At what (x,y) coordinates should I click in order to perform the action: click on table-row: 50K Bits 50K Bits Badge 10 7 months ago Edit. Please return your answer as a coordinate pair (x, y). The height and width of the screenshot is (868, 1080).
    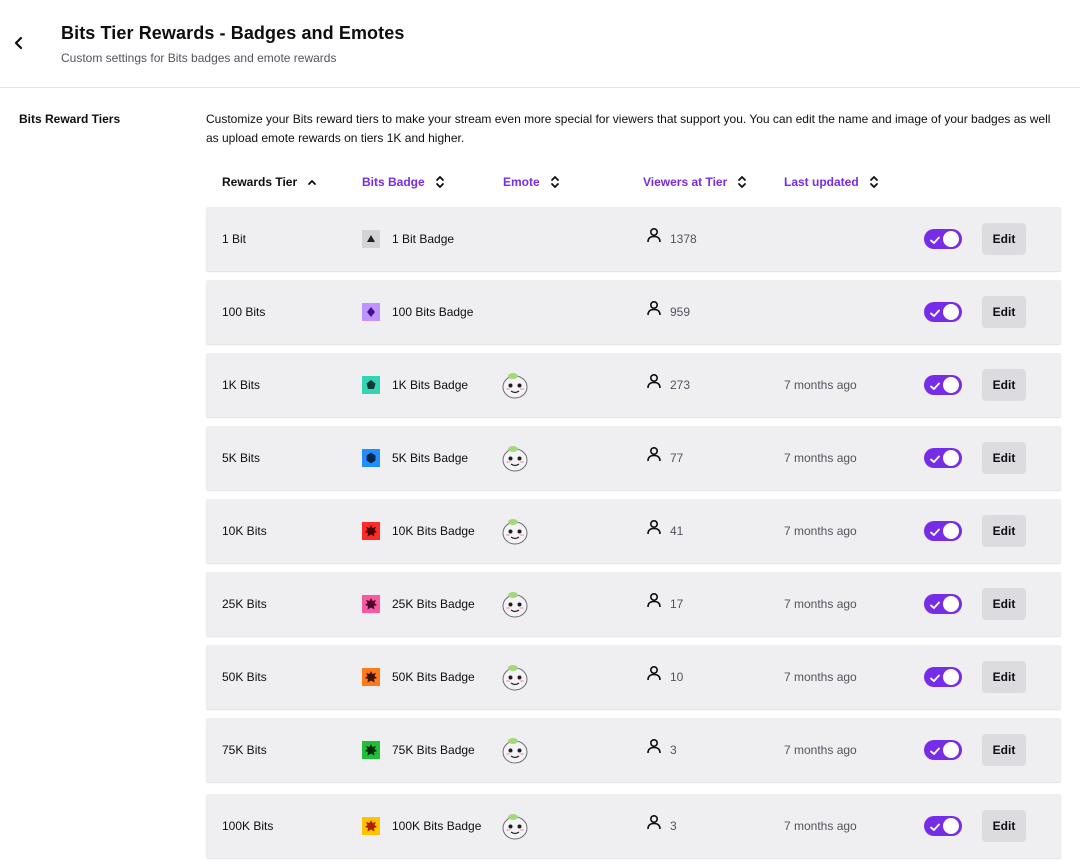
    Looking at the image, I should click on (633, 677).